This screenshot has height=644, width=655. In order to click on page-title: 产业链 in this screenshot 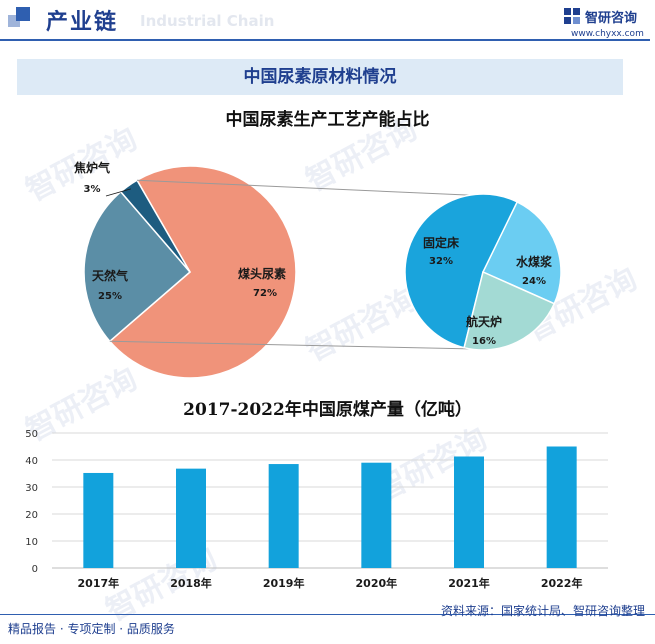, I will do `click(82, 22)`.